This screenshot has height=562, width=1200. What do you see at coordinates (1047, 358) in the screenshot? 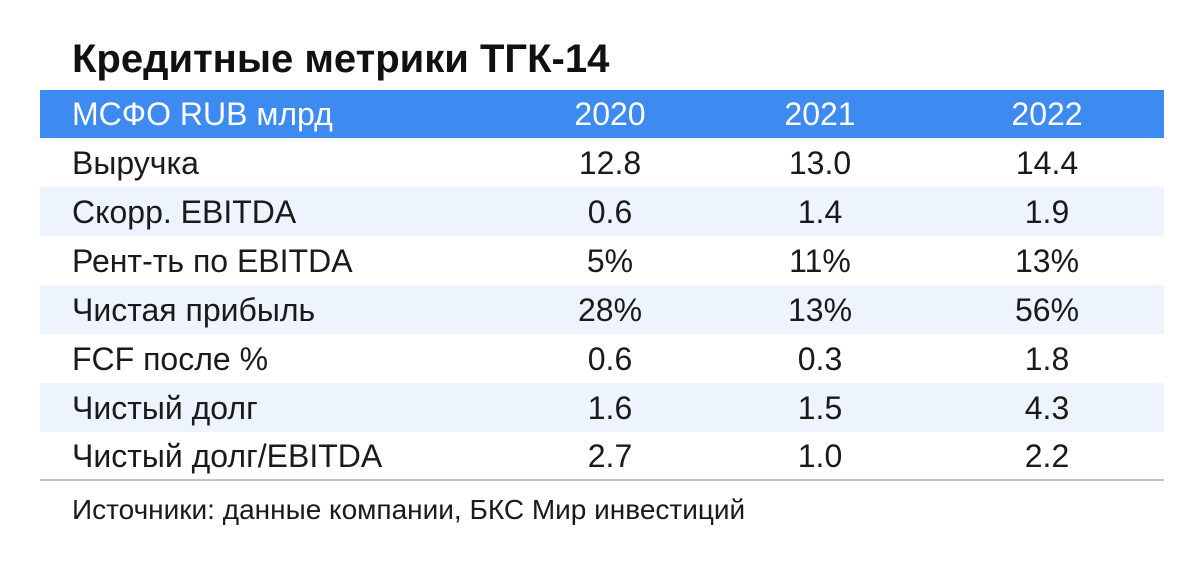
I see `row-value: 1.8` at bounding box center [1047, 358].